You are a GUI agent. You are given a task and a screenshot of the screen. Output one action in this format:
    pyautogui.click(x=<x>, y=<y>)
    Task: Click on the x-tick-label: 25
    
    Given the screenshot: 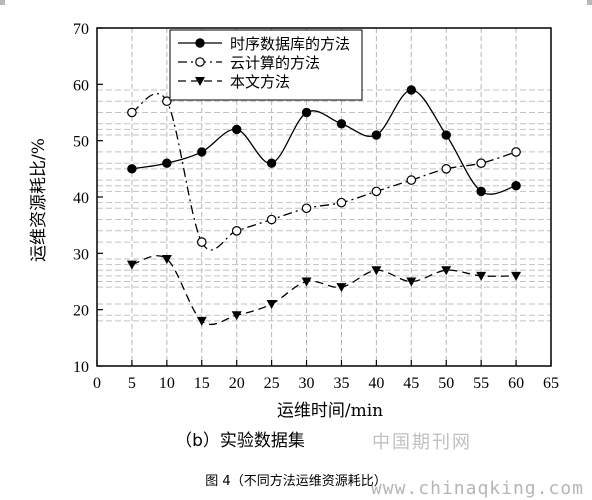 What is the action you would take?
    pyautogui.click(x=272, y=383)
    